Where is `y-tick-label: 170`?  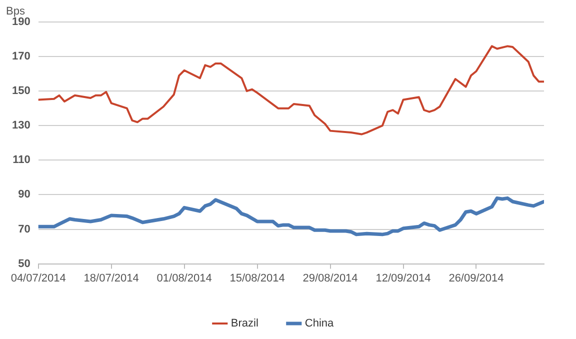
y-tick-label: 170 is located at coordinates (21, 56).